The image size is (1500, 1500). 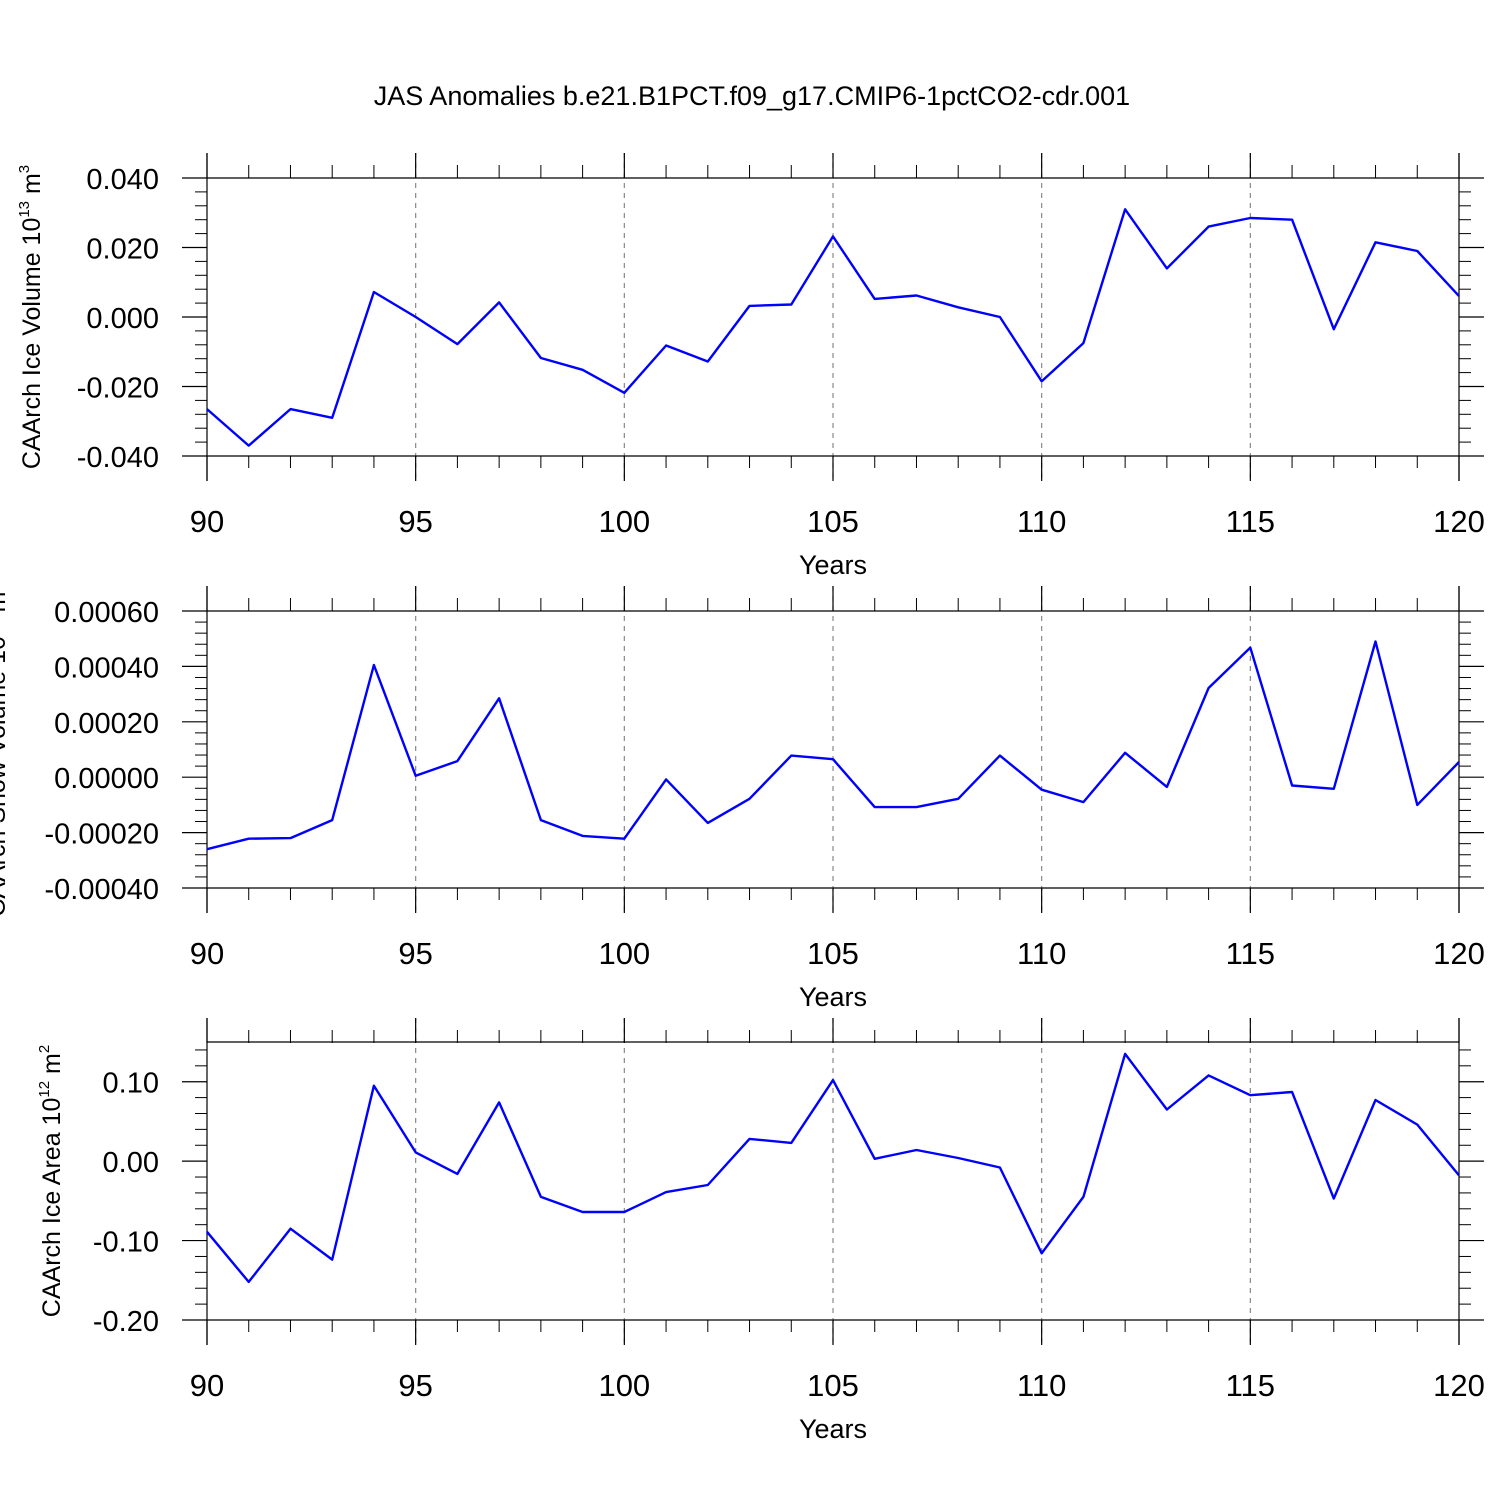 I want to click on y-tick-label: 0.10, so click(x=131, y=1084).